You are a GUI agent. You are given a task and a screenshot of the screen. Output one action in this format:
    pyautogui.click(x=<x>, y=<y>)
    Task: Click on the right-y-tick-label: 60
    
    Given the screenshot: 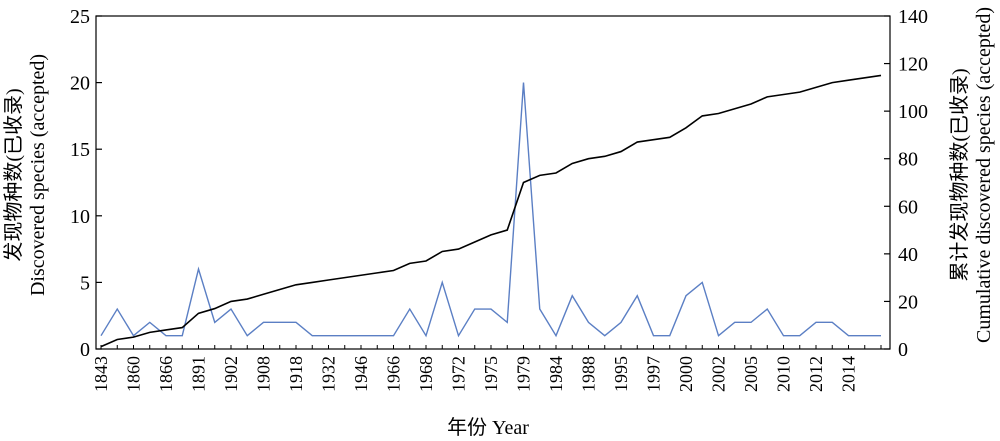 What is the action you would take?
    pyautogui.click(x=908, y=207)
    